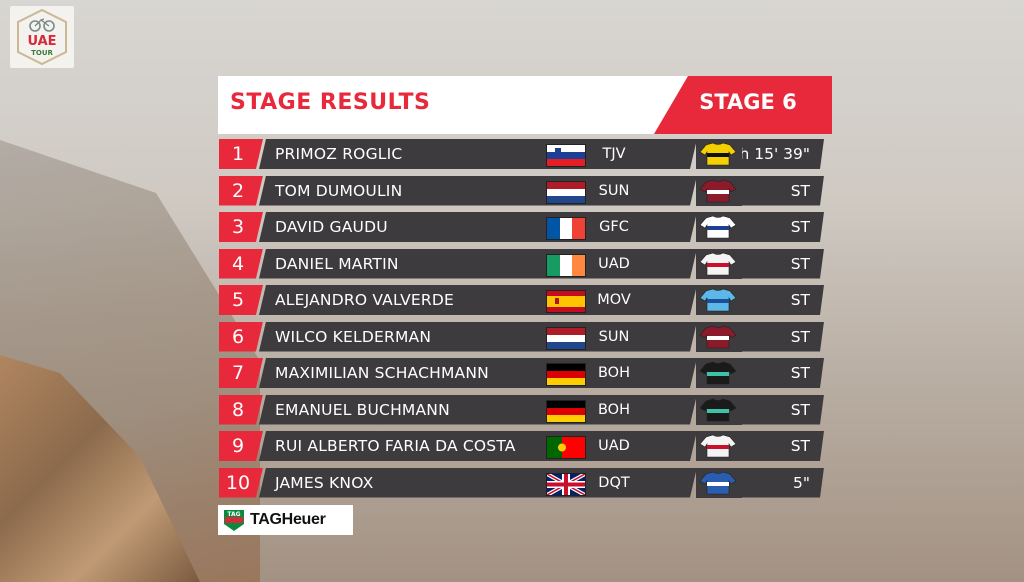 Image resolution: width=1024 pixels, height=582 pixels. Describe the element at coordinates (339, 154) in the screenshot. I see `rider-name: PRIMOZ ROGLIC` at that location.